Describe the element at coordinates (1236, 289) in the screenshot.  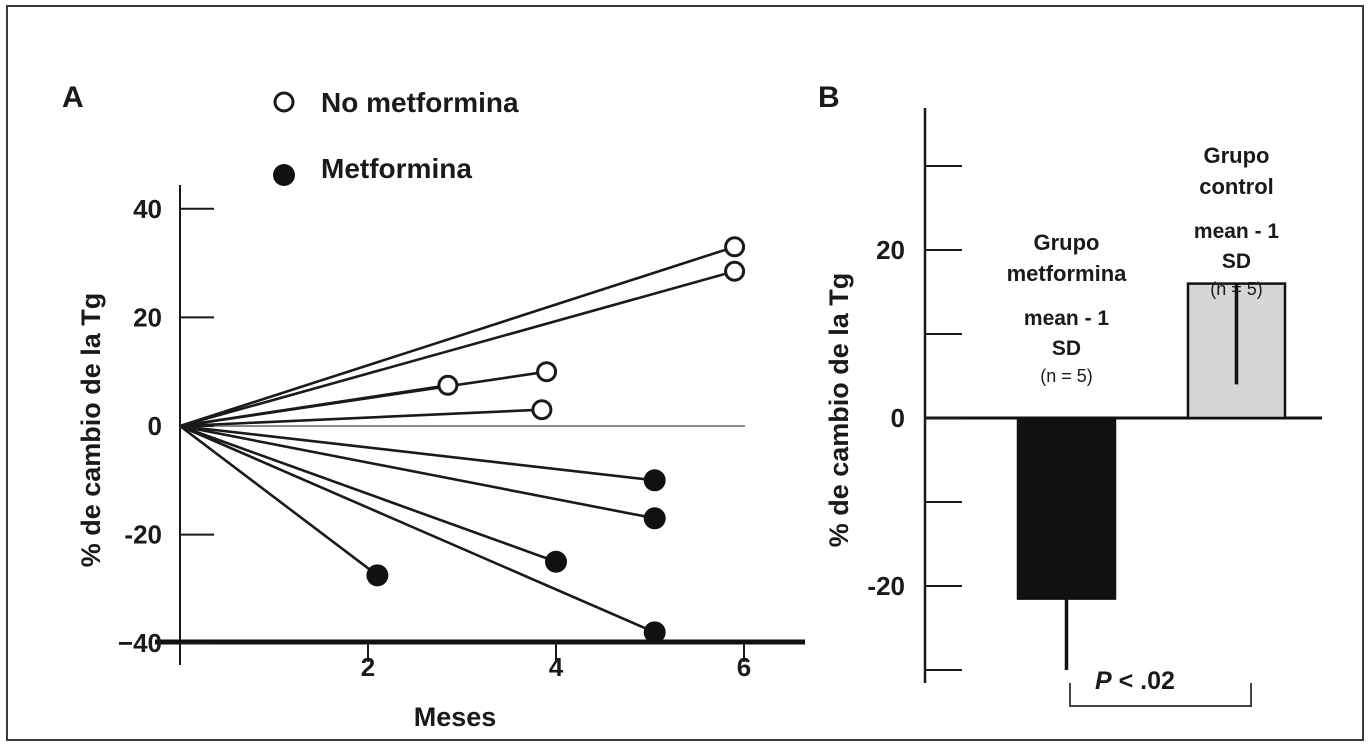
I see `bar-2-n-label: (n = 5)` at that location.